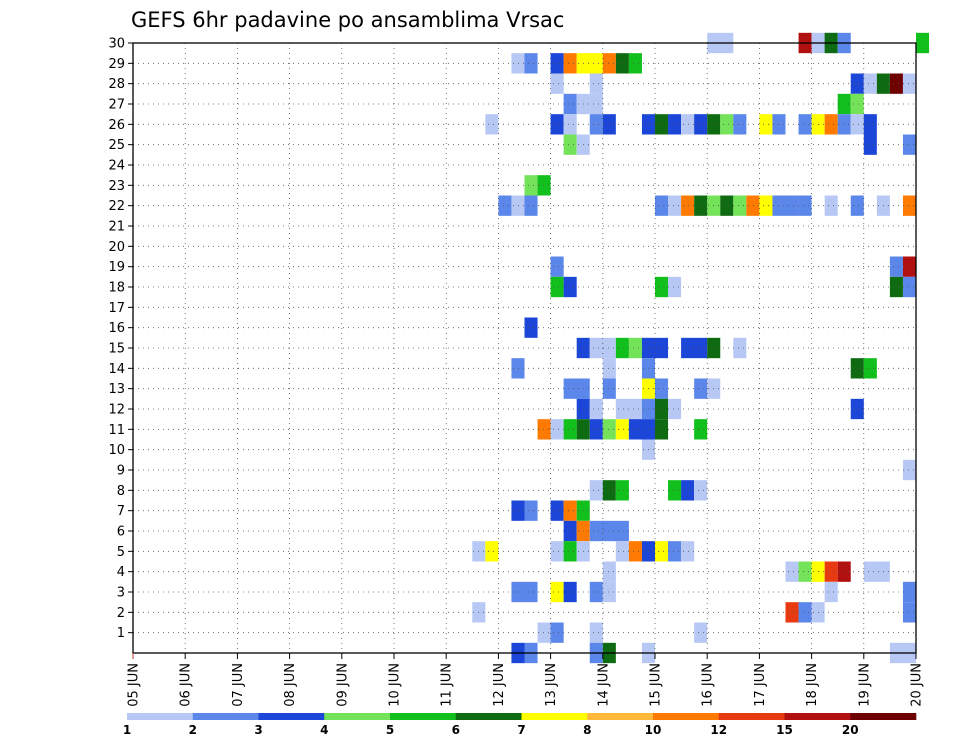  Describe the element at coordinates (134, 685) in the screenshot. I see `x-tick-label: 05 JUN` at that location.